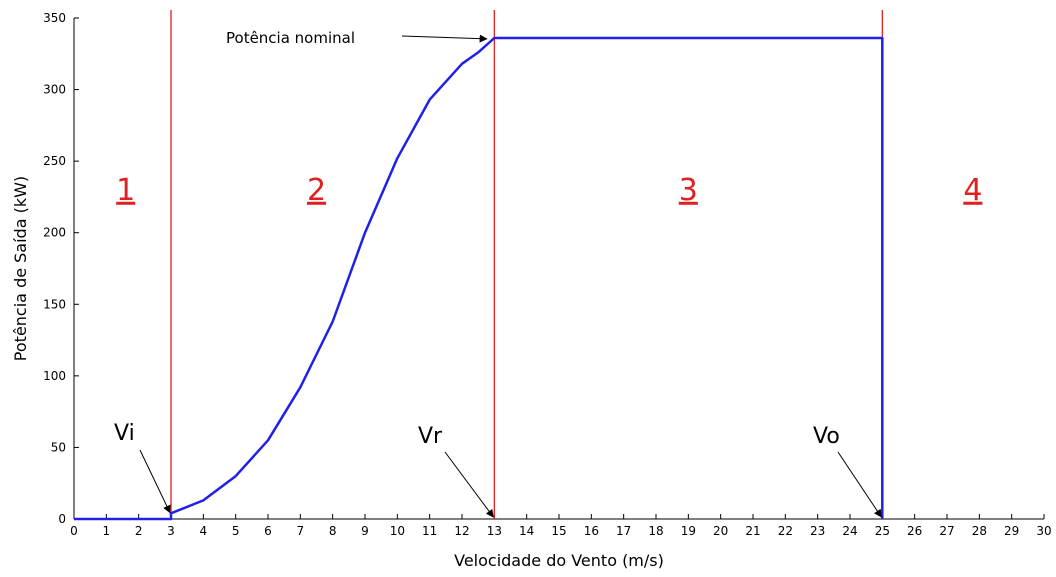 This screenshot has width=1056, height=577. I want to click on x-tick-label: 8, so click(333, 531).